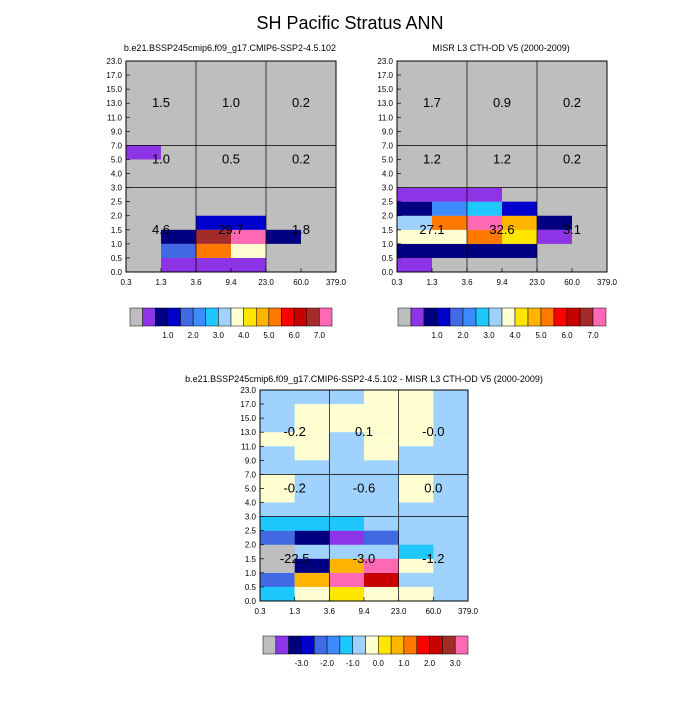  I want to click on x-tick-label: 60.0, so click(572, 282).